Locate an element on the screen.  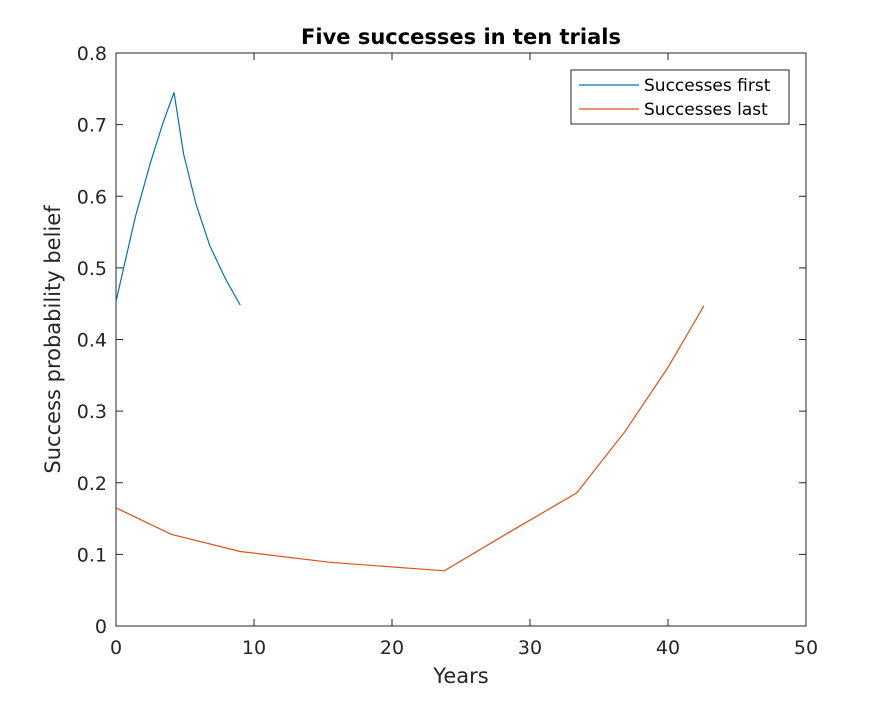
x-tick-label: 30 is located at coordinates (530, 648).